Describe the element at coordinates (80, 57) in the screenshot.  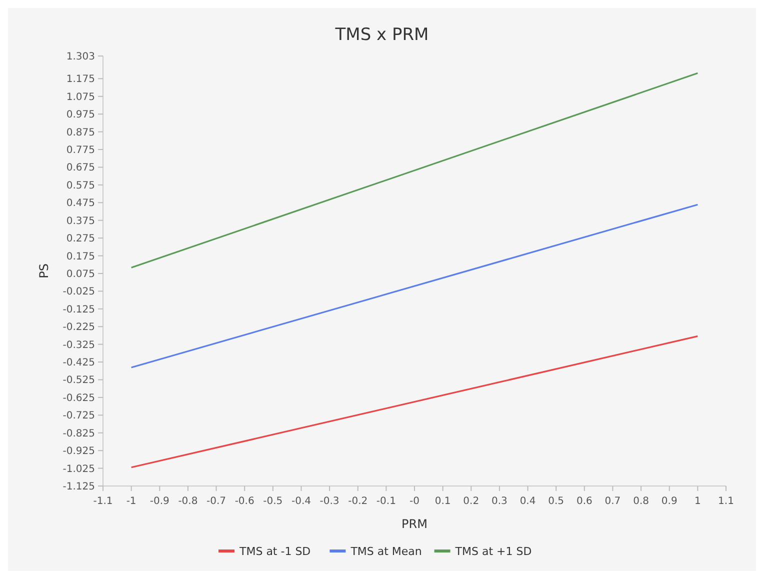
I see `y-tick-label: 1.303` at that location.